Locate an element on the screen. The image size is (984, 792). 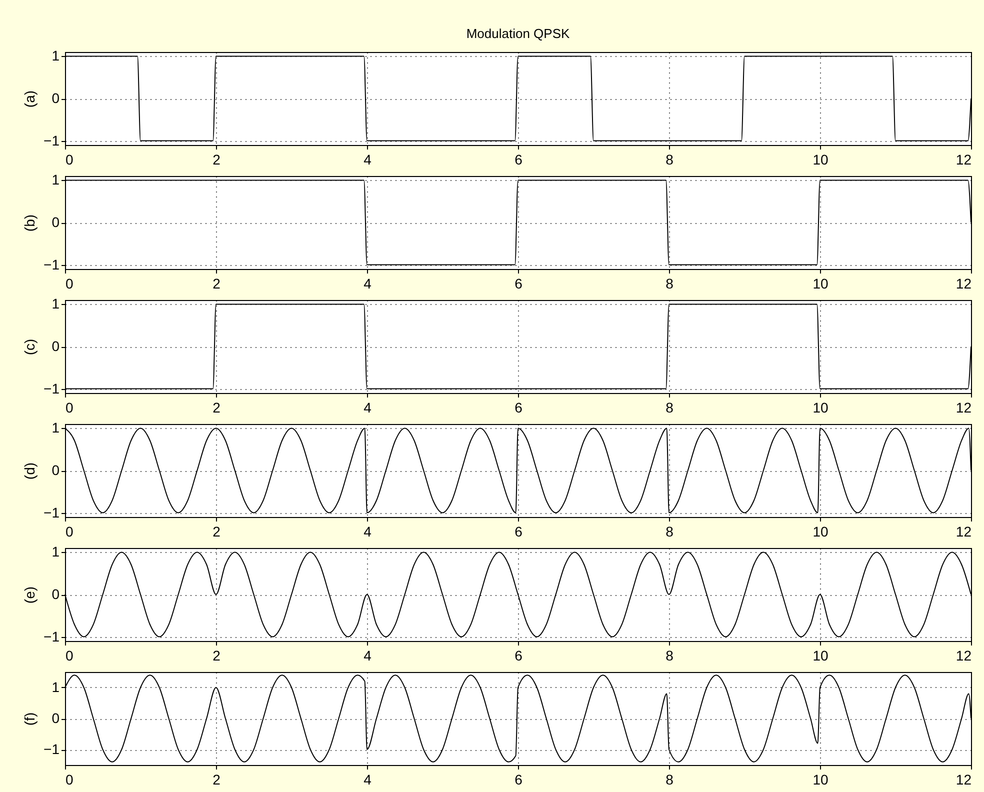
y-axis-title: (e) is located at coordinates (30, 595).